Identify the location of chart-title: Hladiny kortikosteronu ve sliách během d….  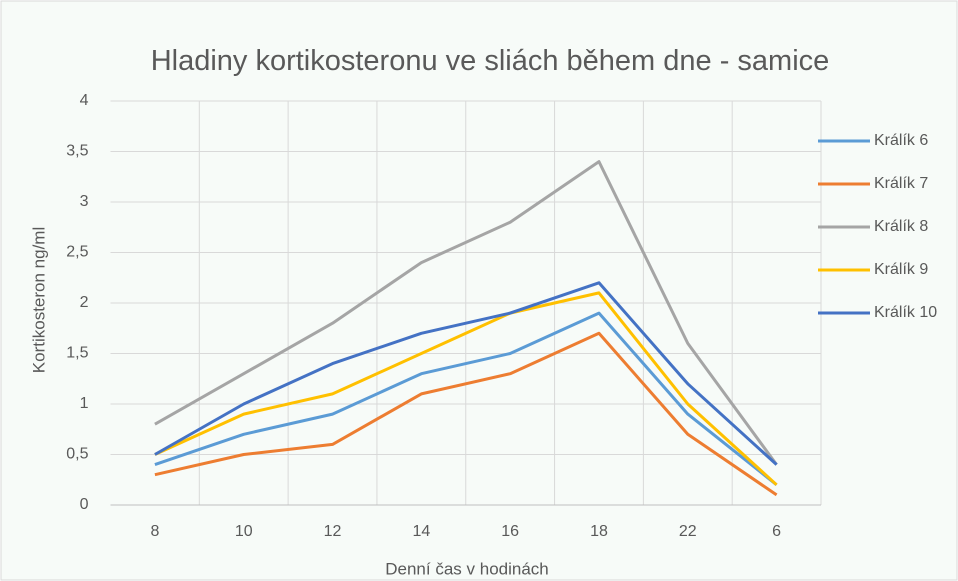
(490, 61).